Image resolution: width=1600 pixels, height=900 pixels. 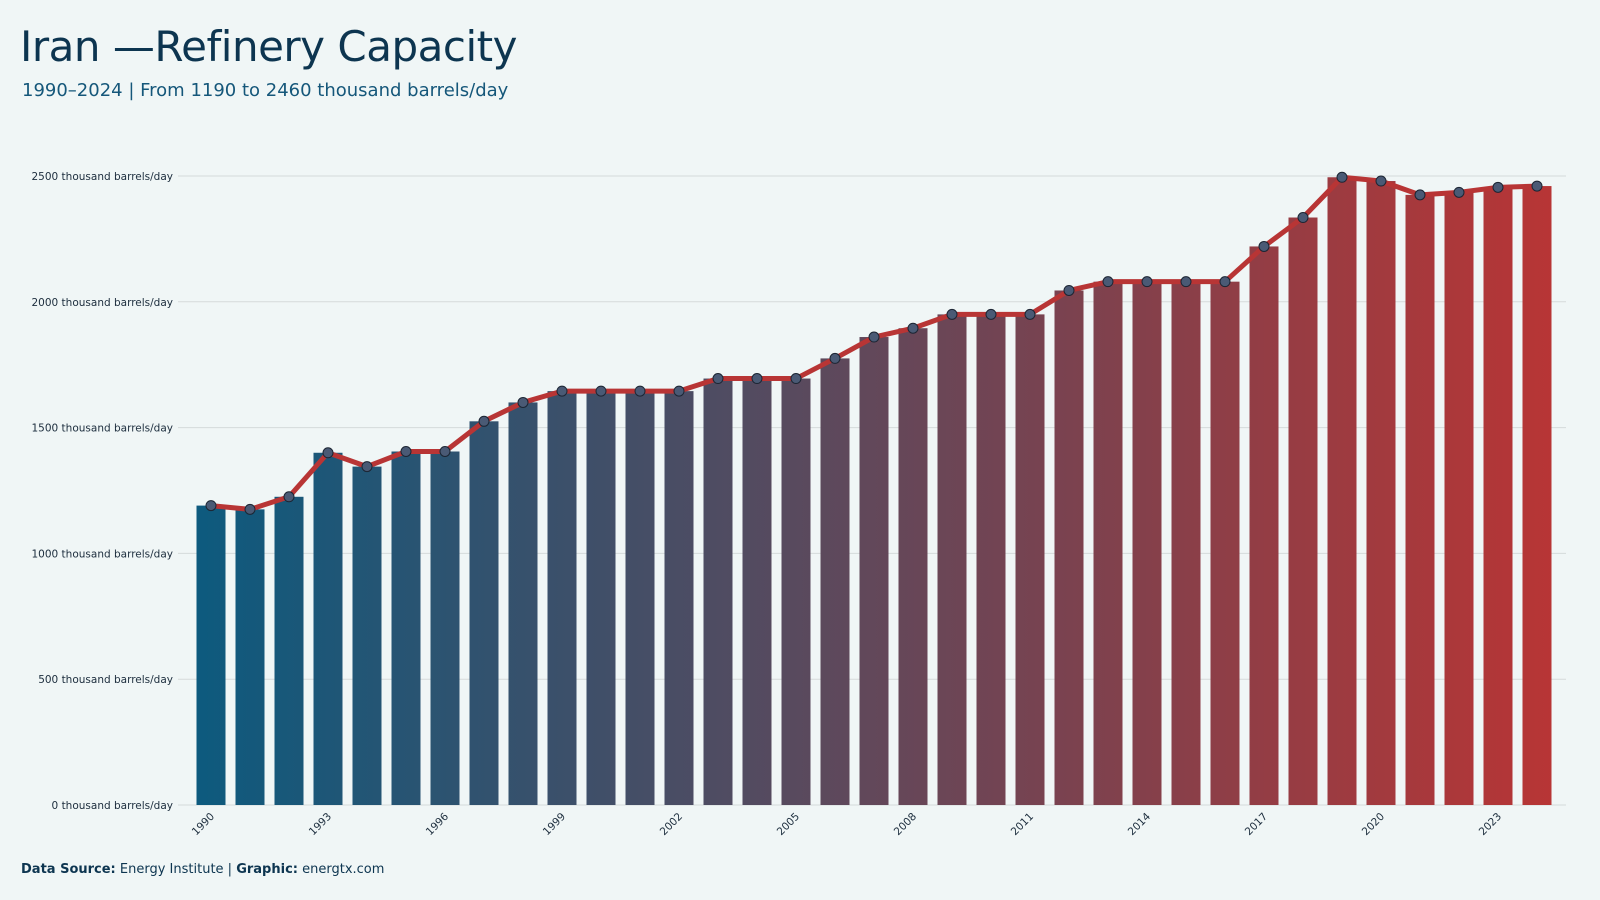 I want to click on x-tick-label: 2002, so click(x=671, y=824).